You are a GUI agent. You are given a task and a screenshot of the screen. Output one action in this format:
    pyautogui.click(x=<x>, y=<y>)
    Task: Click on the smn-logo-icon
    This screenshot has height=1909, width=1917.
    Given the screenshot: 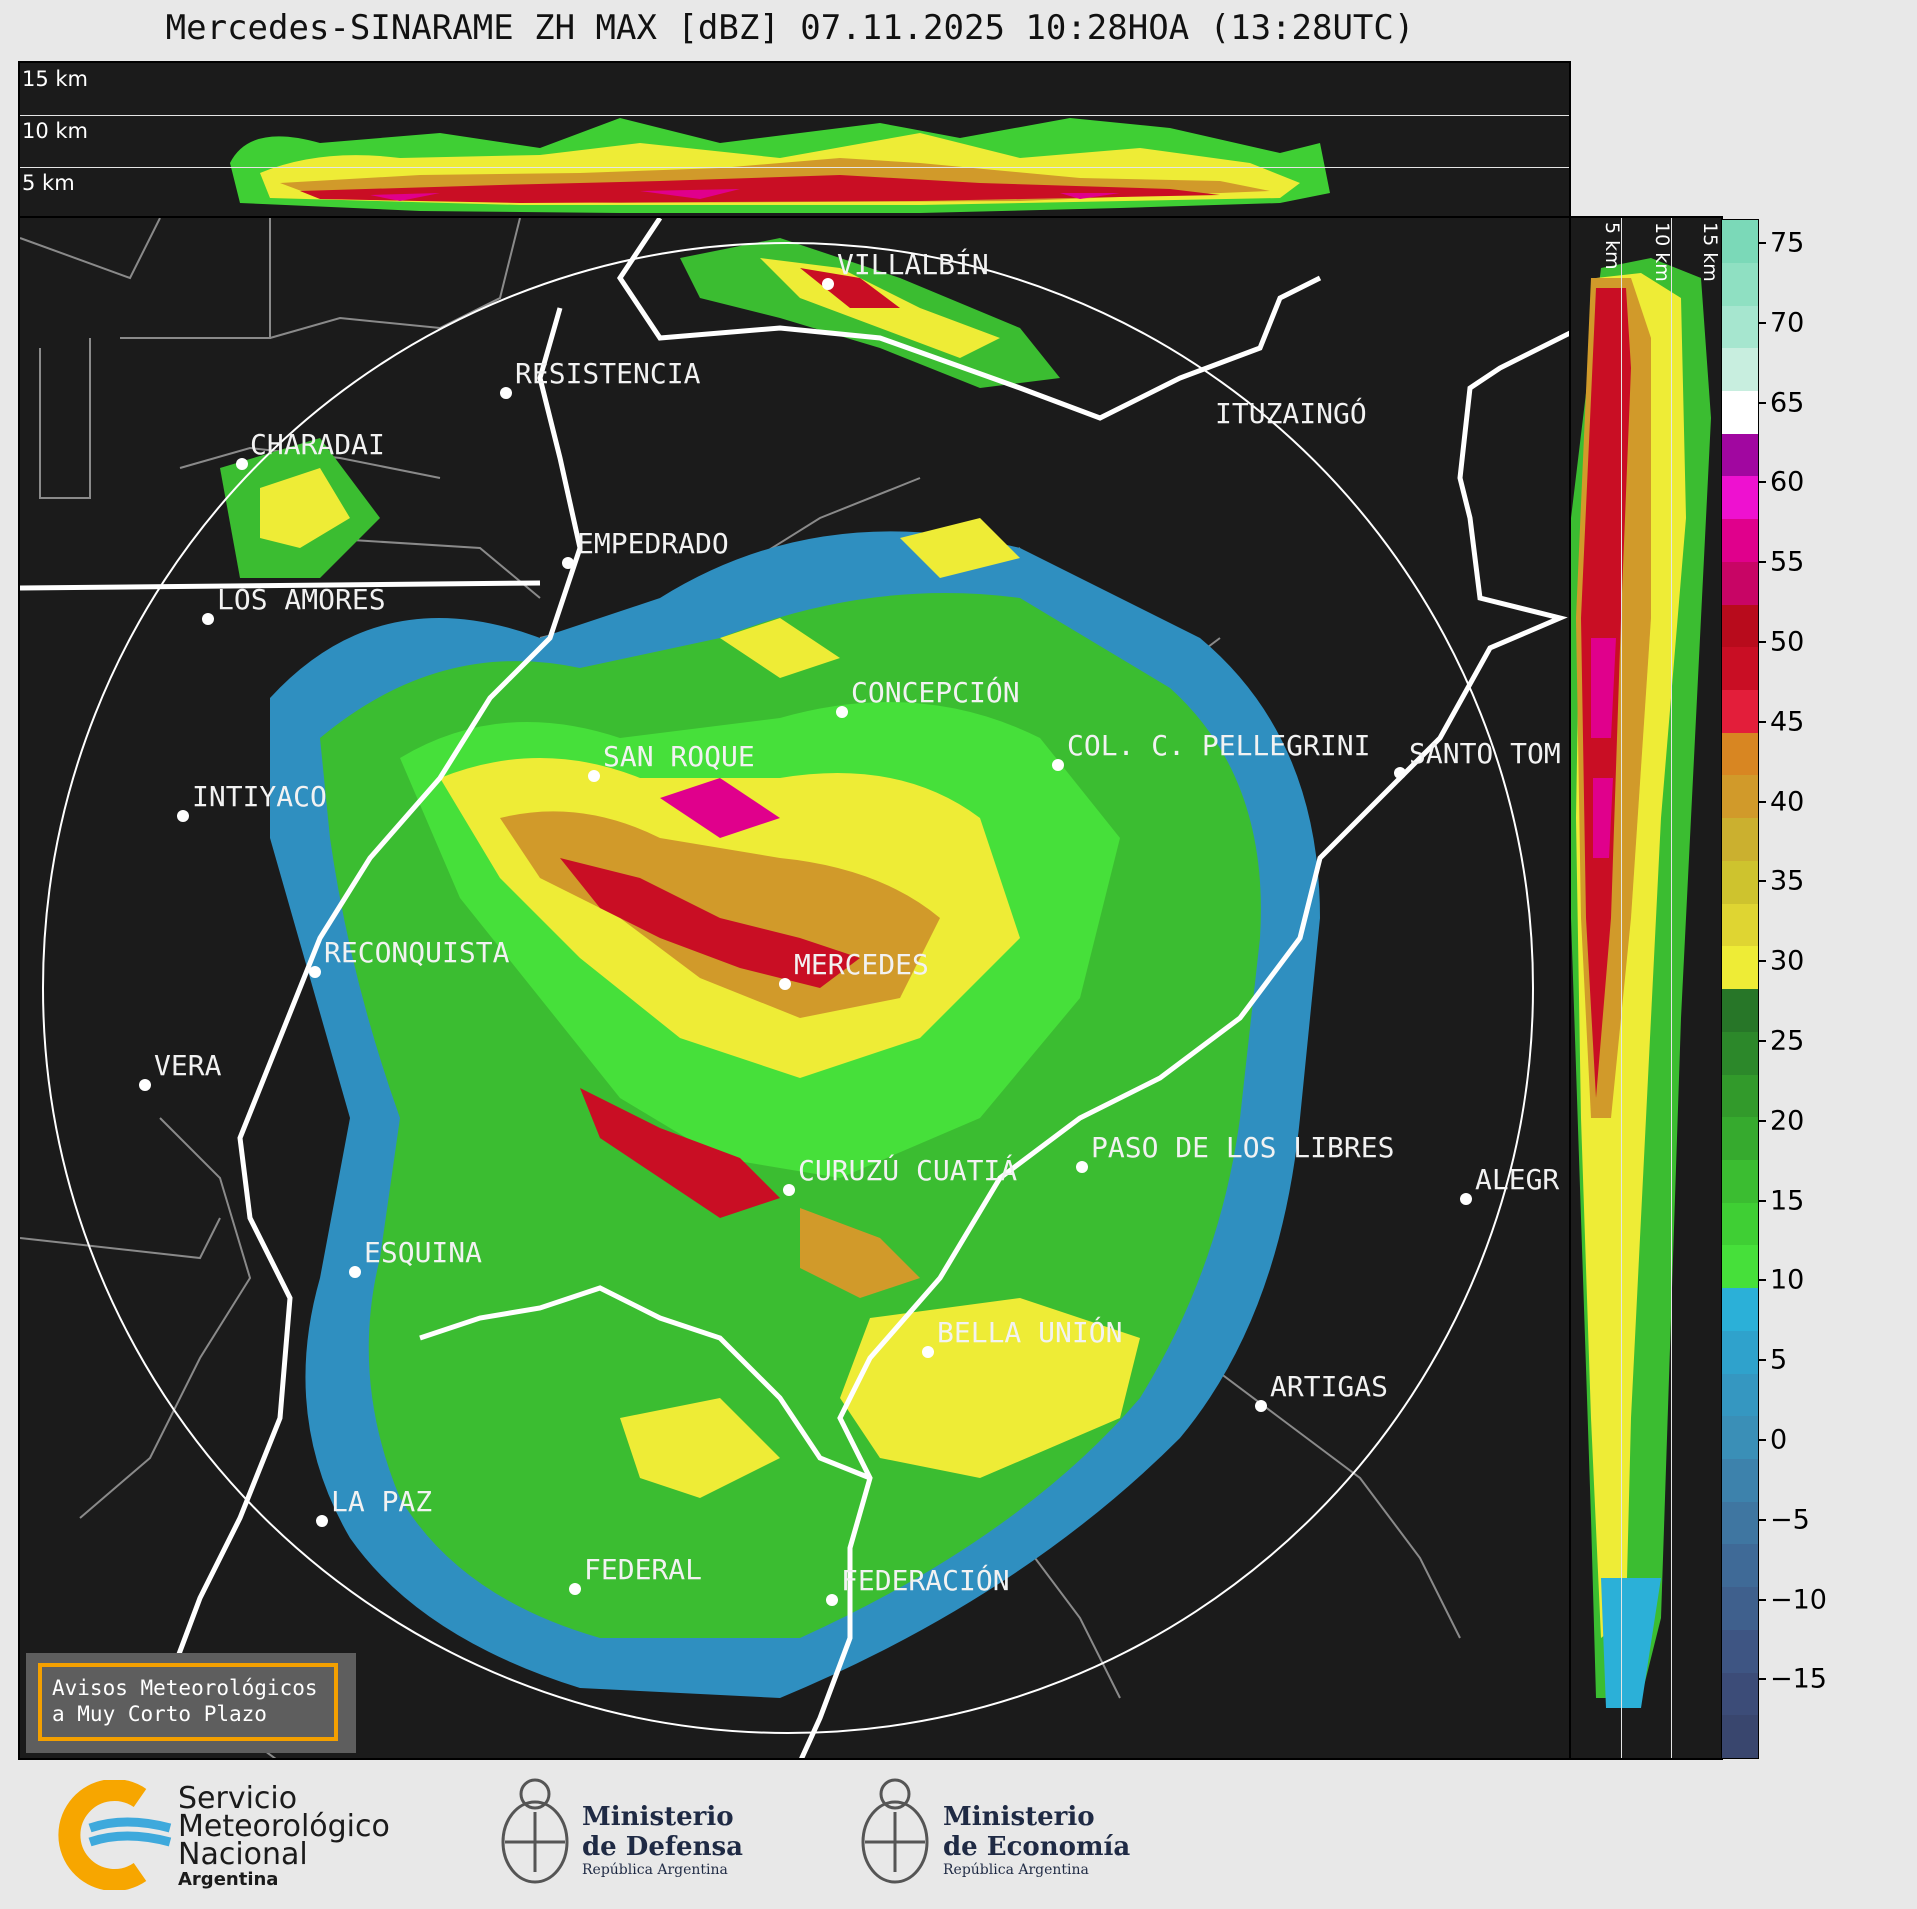 What is the action you would take?
    pyautogui.click(x=115, y=1835)
    